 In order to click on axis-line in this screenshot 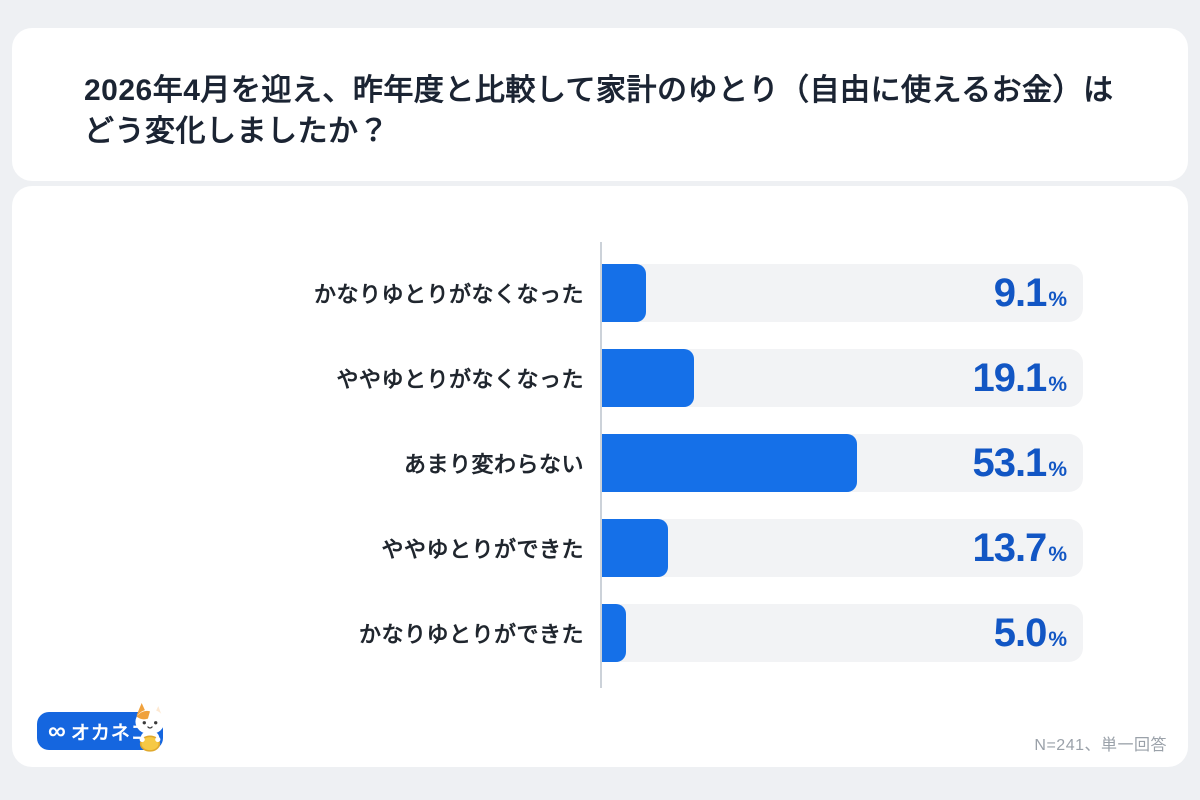, I will do `click(601, 465)`.